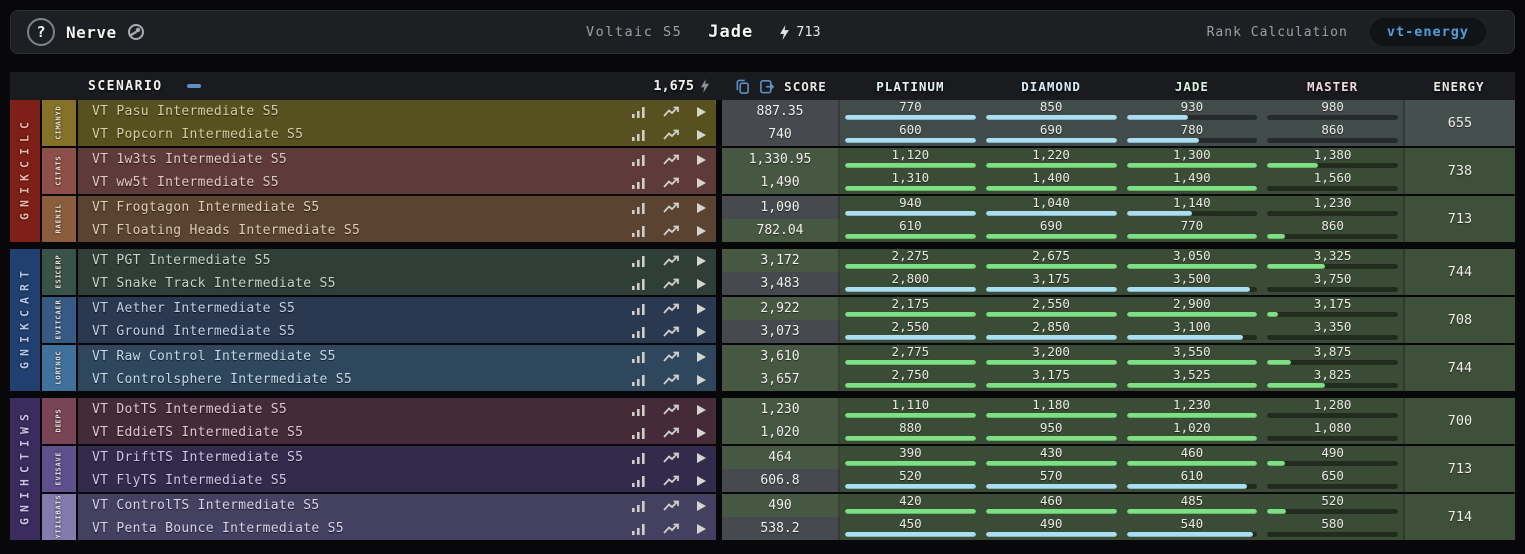  What do you see at coordinates (1332, 134) in the screenshot?
I see `threshold-master: 860` at bounding box center [1332, 134].